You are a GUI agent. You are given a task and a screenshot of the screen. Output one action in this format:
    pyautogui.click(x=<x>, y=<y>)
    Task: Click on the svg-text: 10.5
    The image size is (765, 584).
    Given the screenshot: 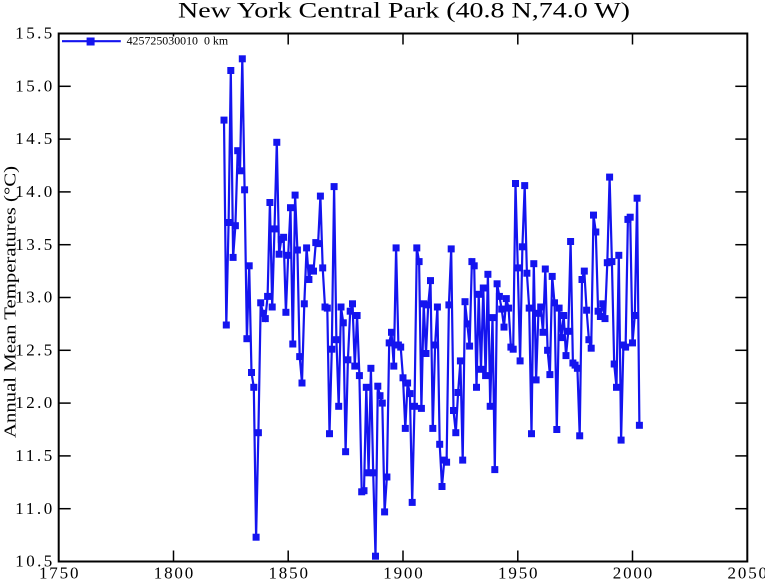 What is the action you would take?
    pyautogui.click(x=33, y=561)
    